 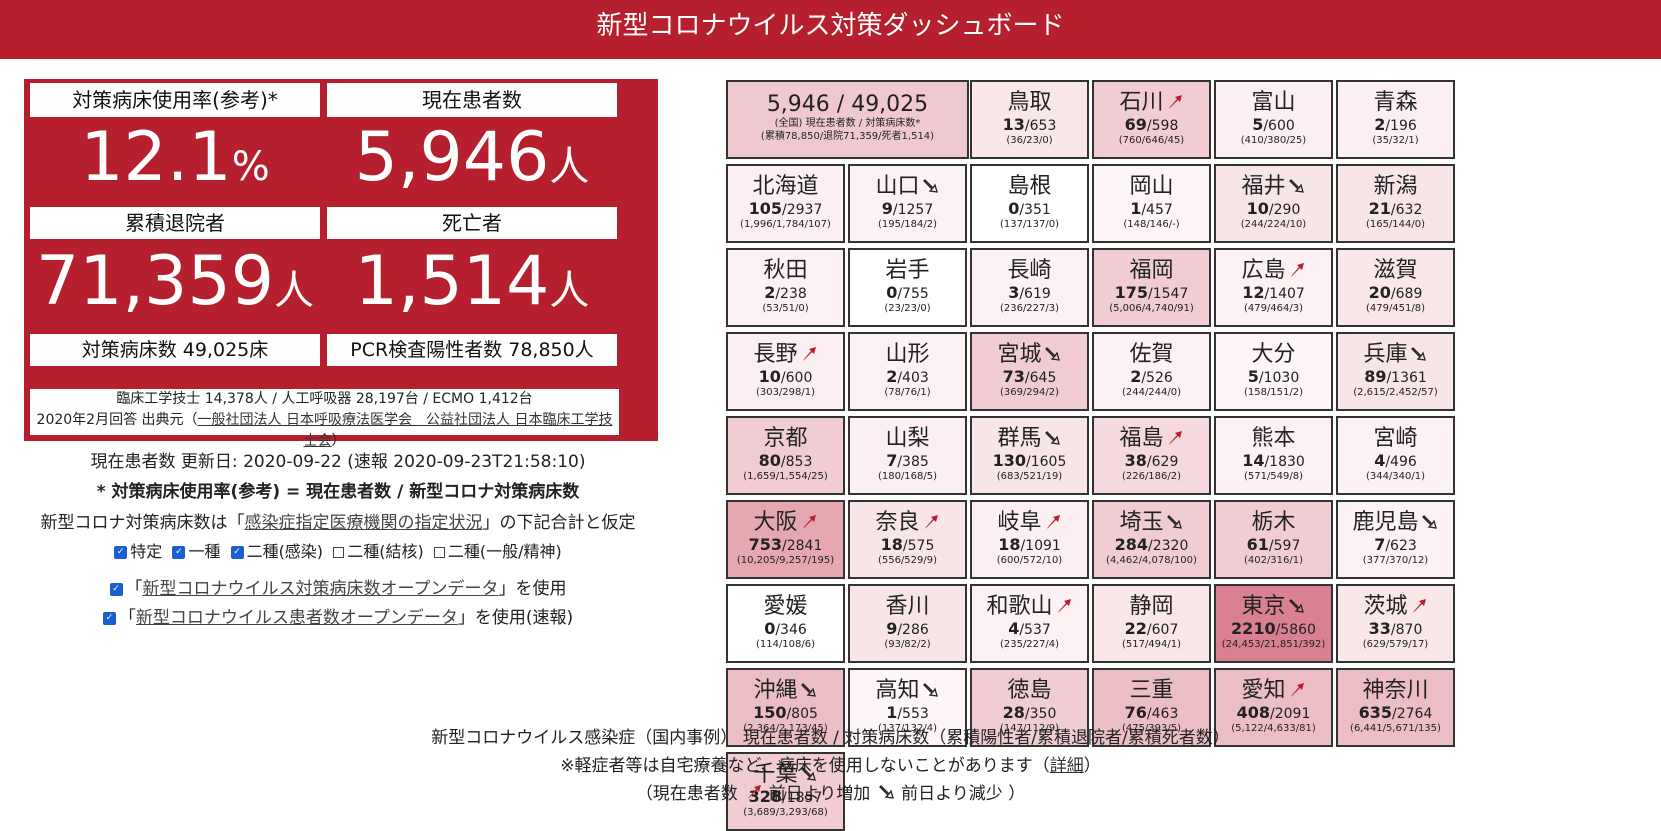 What do you see at coordinates (296, 618) in the screenshot?
I see `patients-opendata-link: 新型コロナウイルス患者数オープンデータ` at bounding box center [296, 618].